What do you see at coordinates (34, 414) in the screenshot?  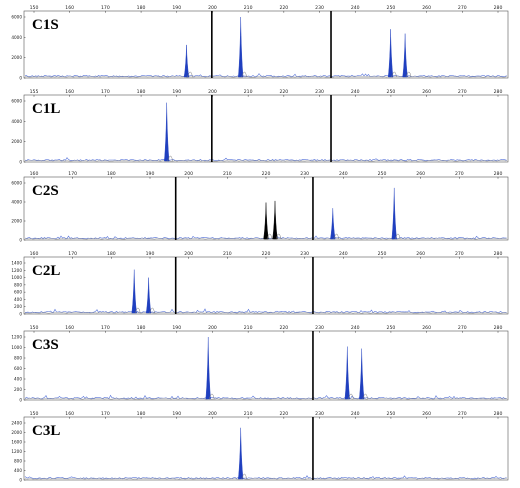 I see `x-tick-label: 150` at bounding box center [34, 414].